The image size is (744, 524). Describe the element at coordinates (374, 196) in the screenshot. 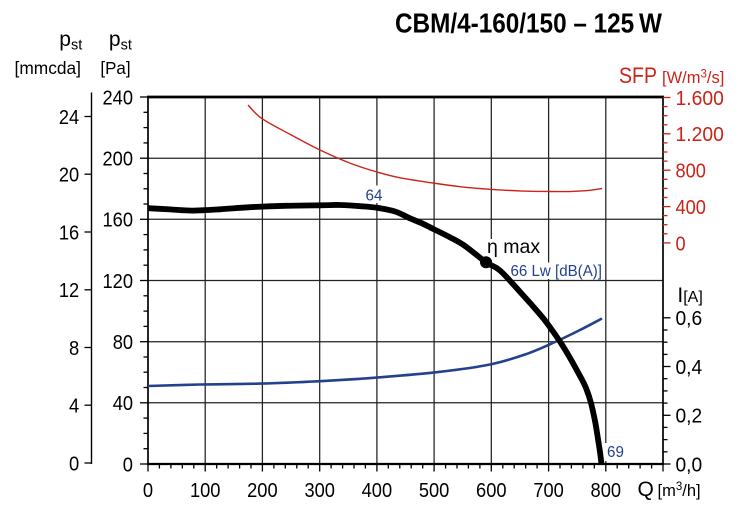

I see `svg-text: 64` at that location.